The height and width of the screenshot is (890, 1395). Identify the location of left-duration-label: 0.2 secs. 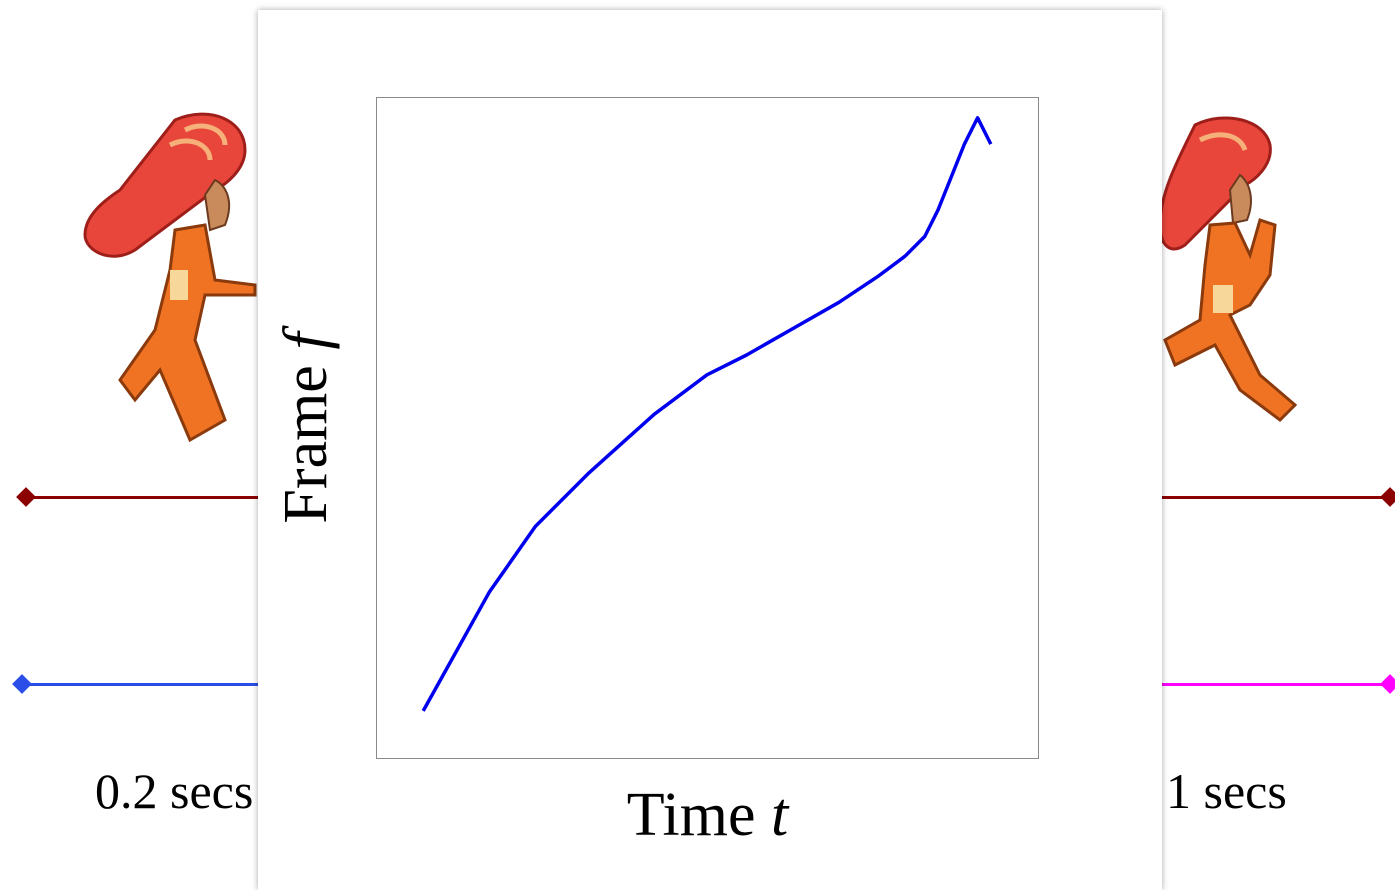
(174, 791).